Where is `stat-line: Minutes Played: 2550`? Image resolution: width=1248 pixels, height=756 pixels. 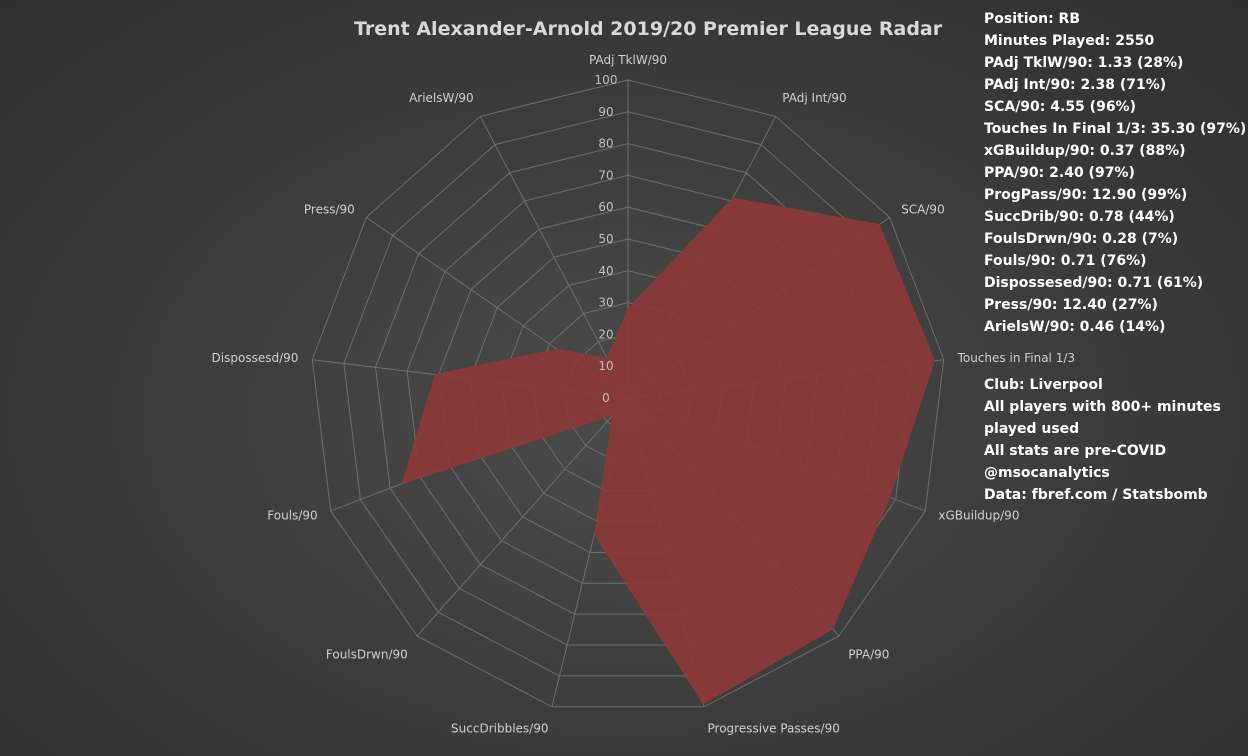 stat-line: Minutes Played: 2550 is located at coordinates (1069, 41).